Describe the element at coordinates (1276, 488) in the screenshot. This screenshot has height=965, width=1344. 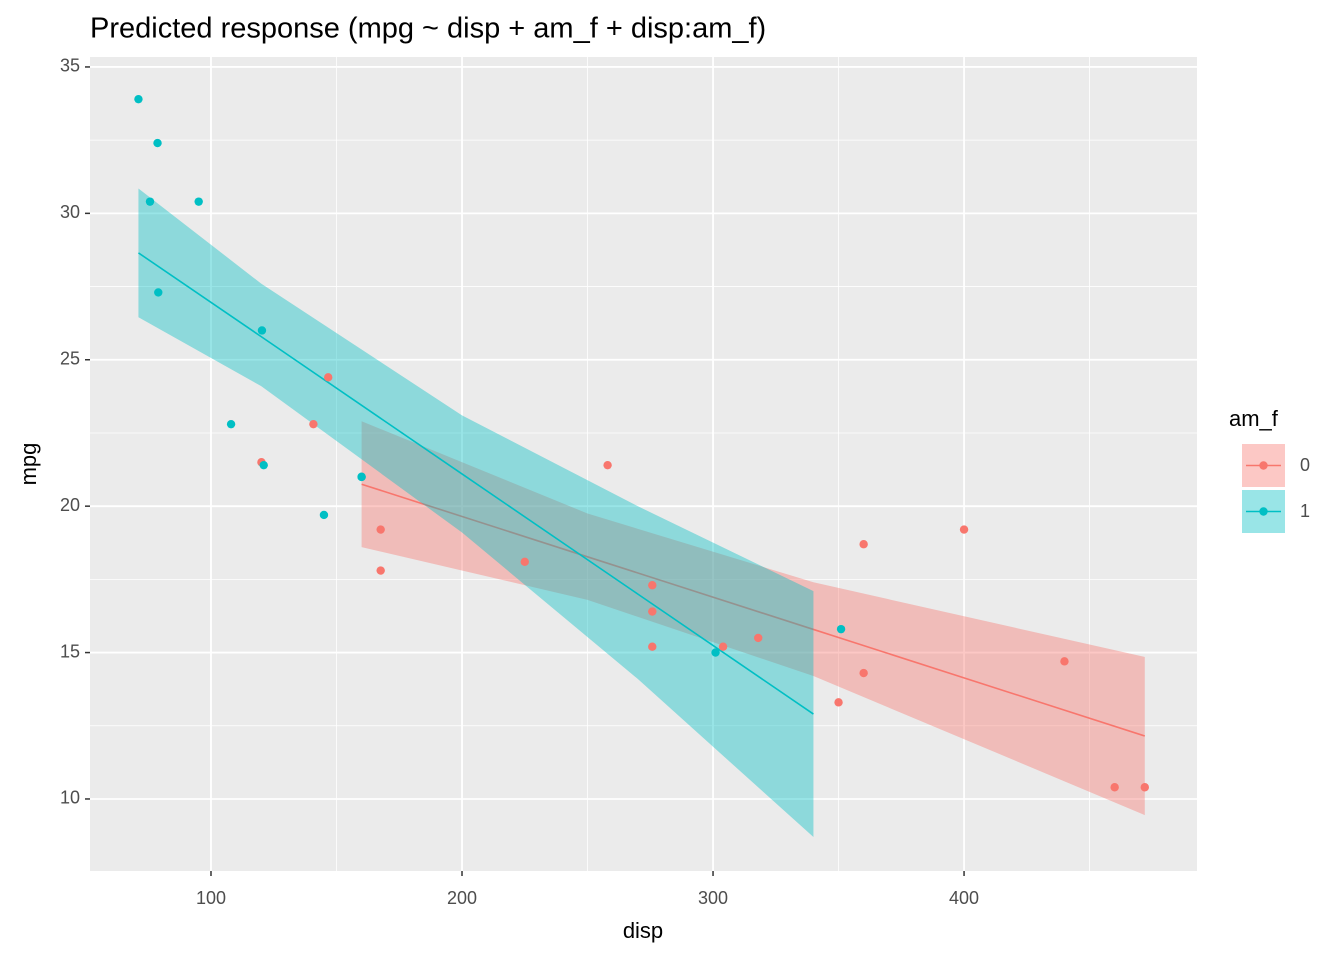
I see `legend: 01` at that location.